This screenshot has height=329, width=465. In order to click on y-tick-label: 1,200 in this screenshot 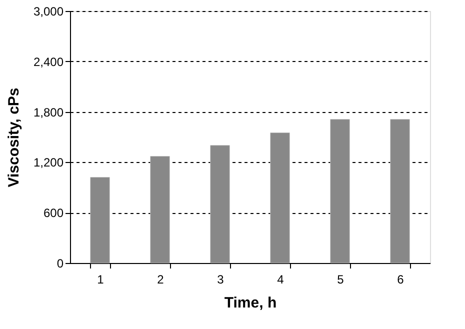, I will do `click(48, 163)`.